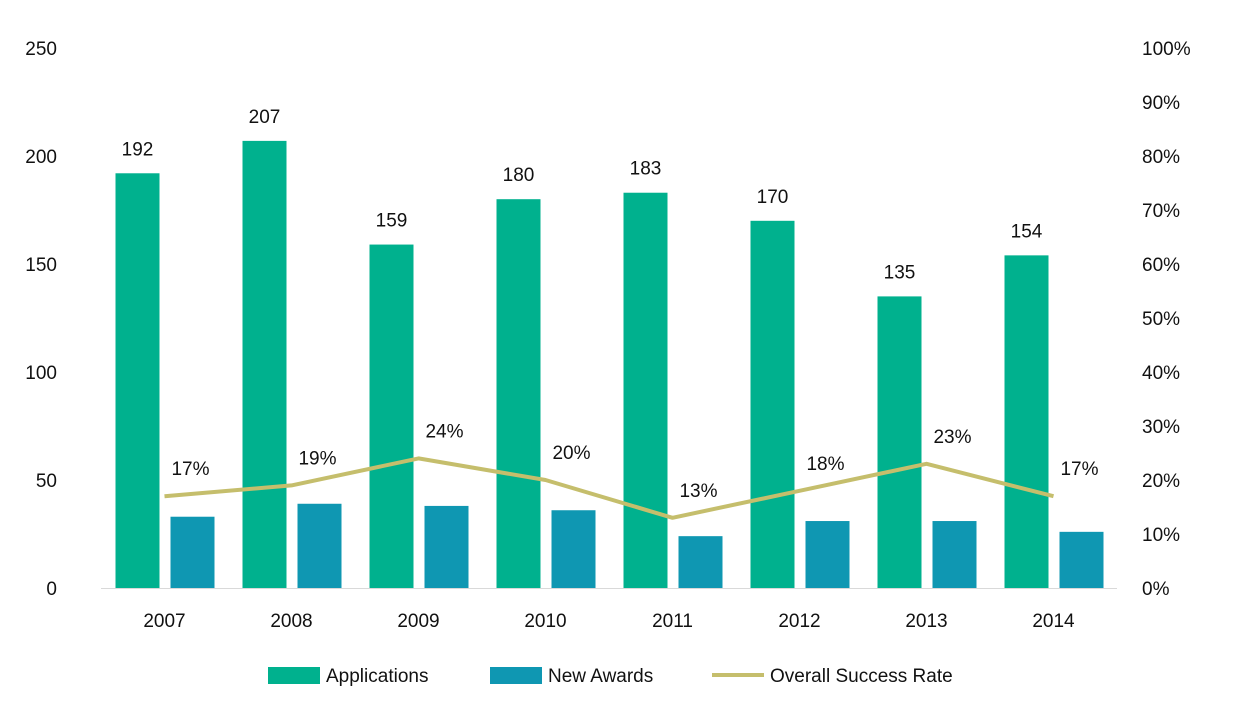  What do you see at coordinates (377, 676) in the screenshot?
I see `legend-label-applications: Applications` at bounding box center [377, 676].